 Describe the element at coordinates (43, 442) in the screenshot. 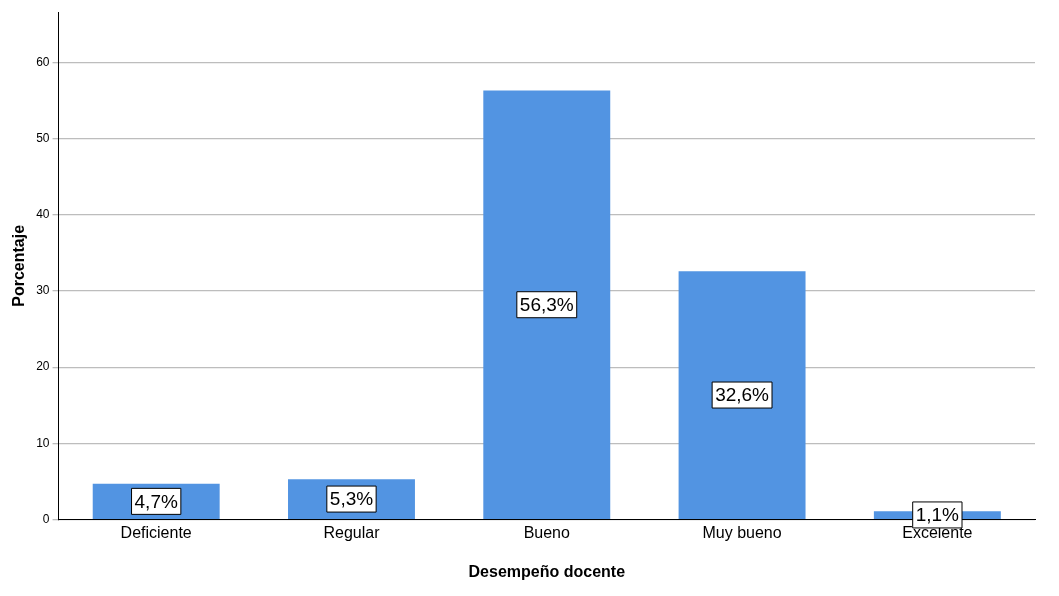

I see `y-tick-label: 10` at that location.